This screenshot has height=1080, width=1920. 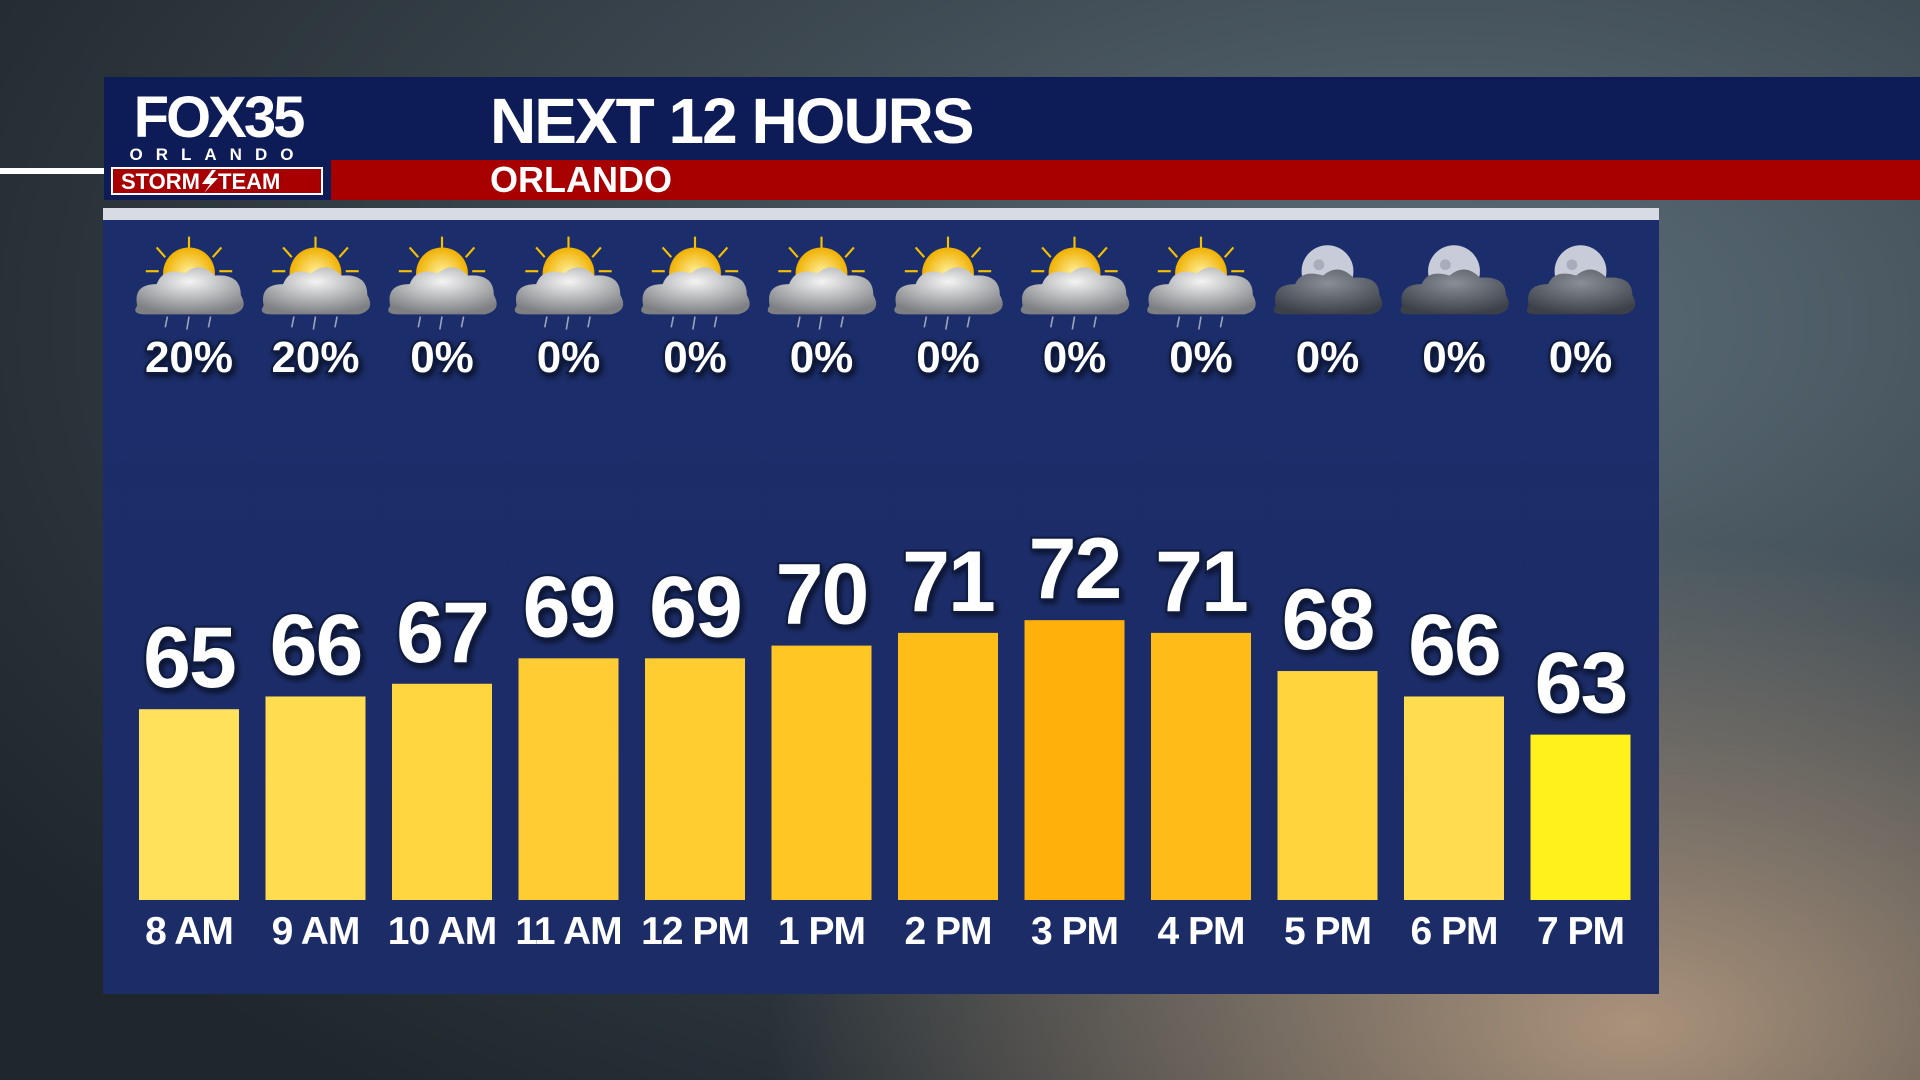 I want to click on bar-value-label: 63, so click(x=1581, y=684).